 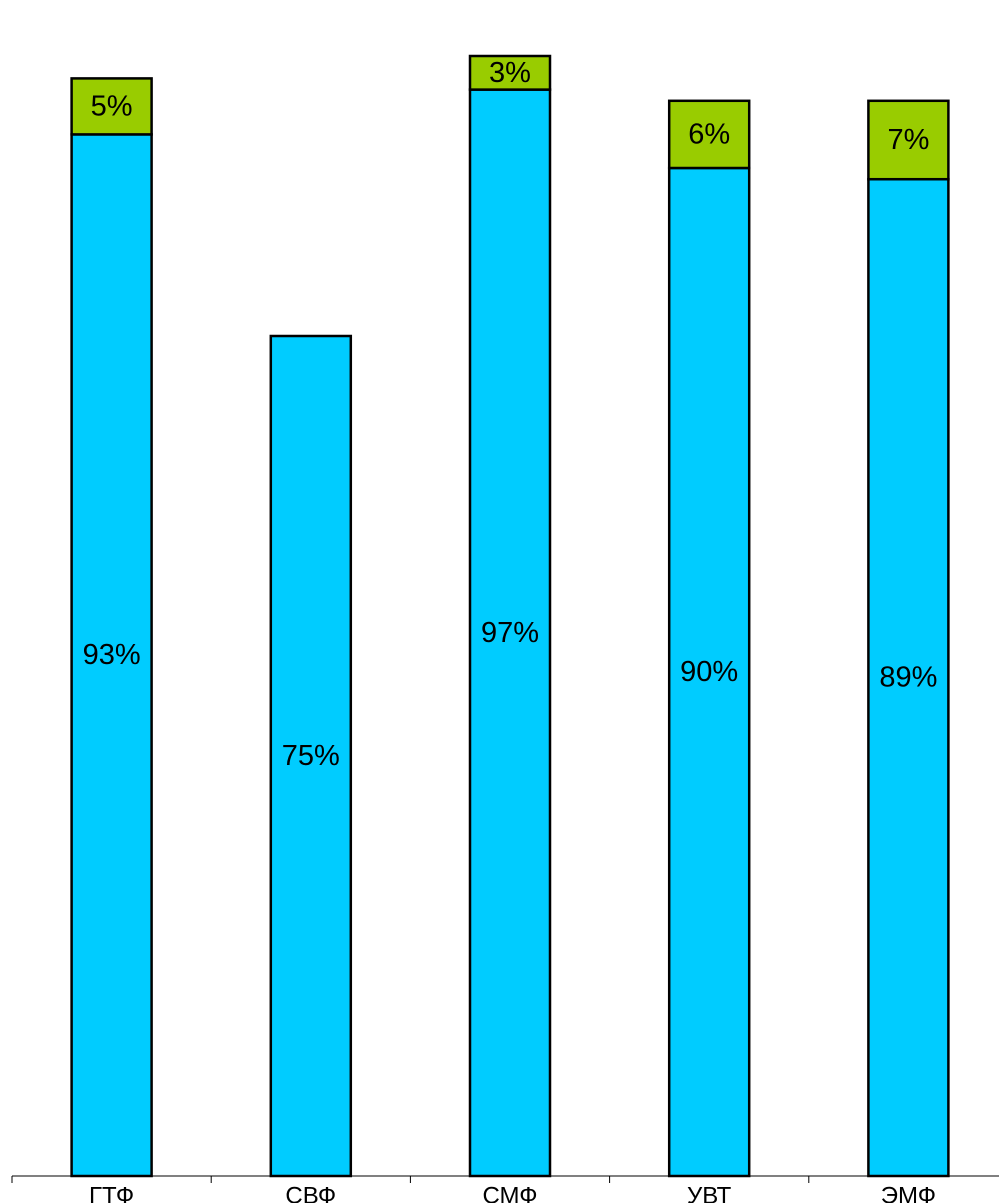 I want to click on x-tick-label-3: СМФ, so click(x=509, y=1193).